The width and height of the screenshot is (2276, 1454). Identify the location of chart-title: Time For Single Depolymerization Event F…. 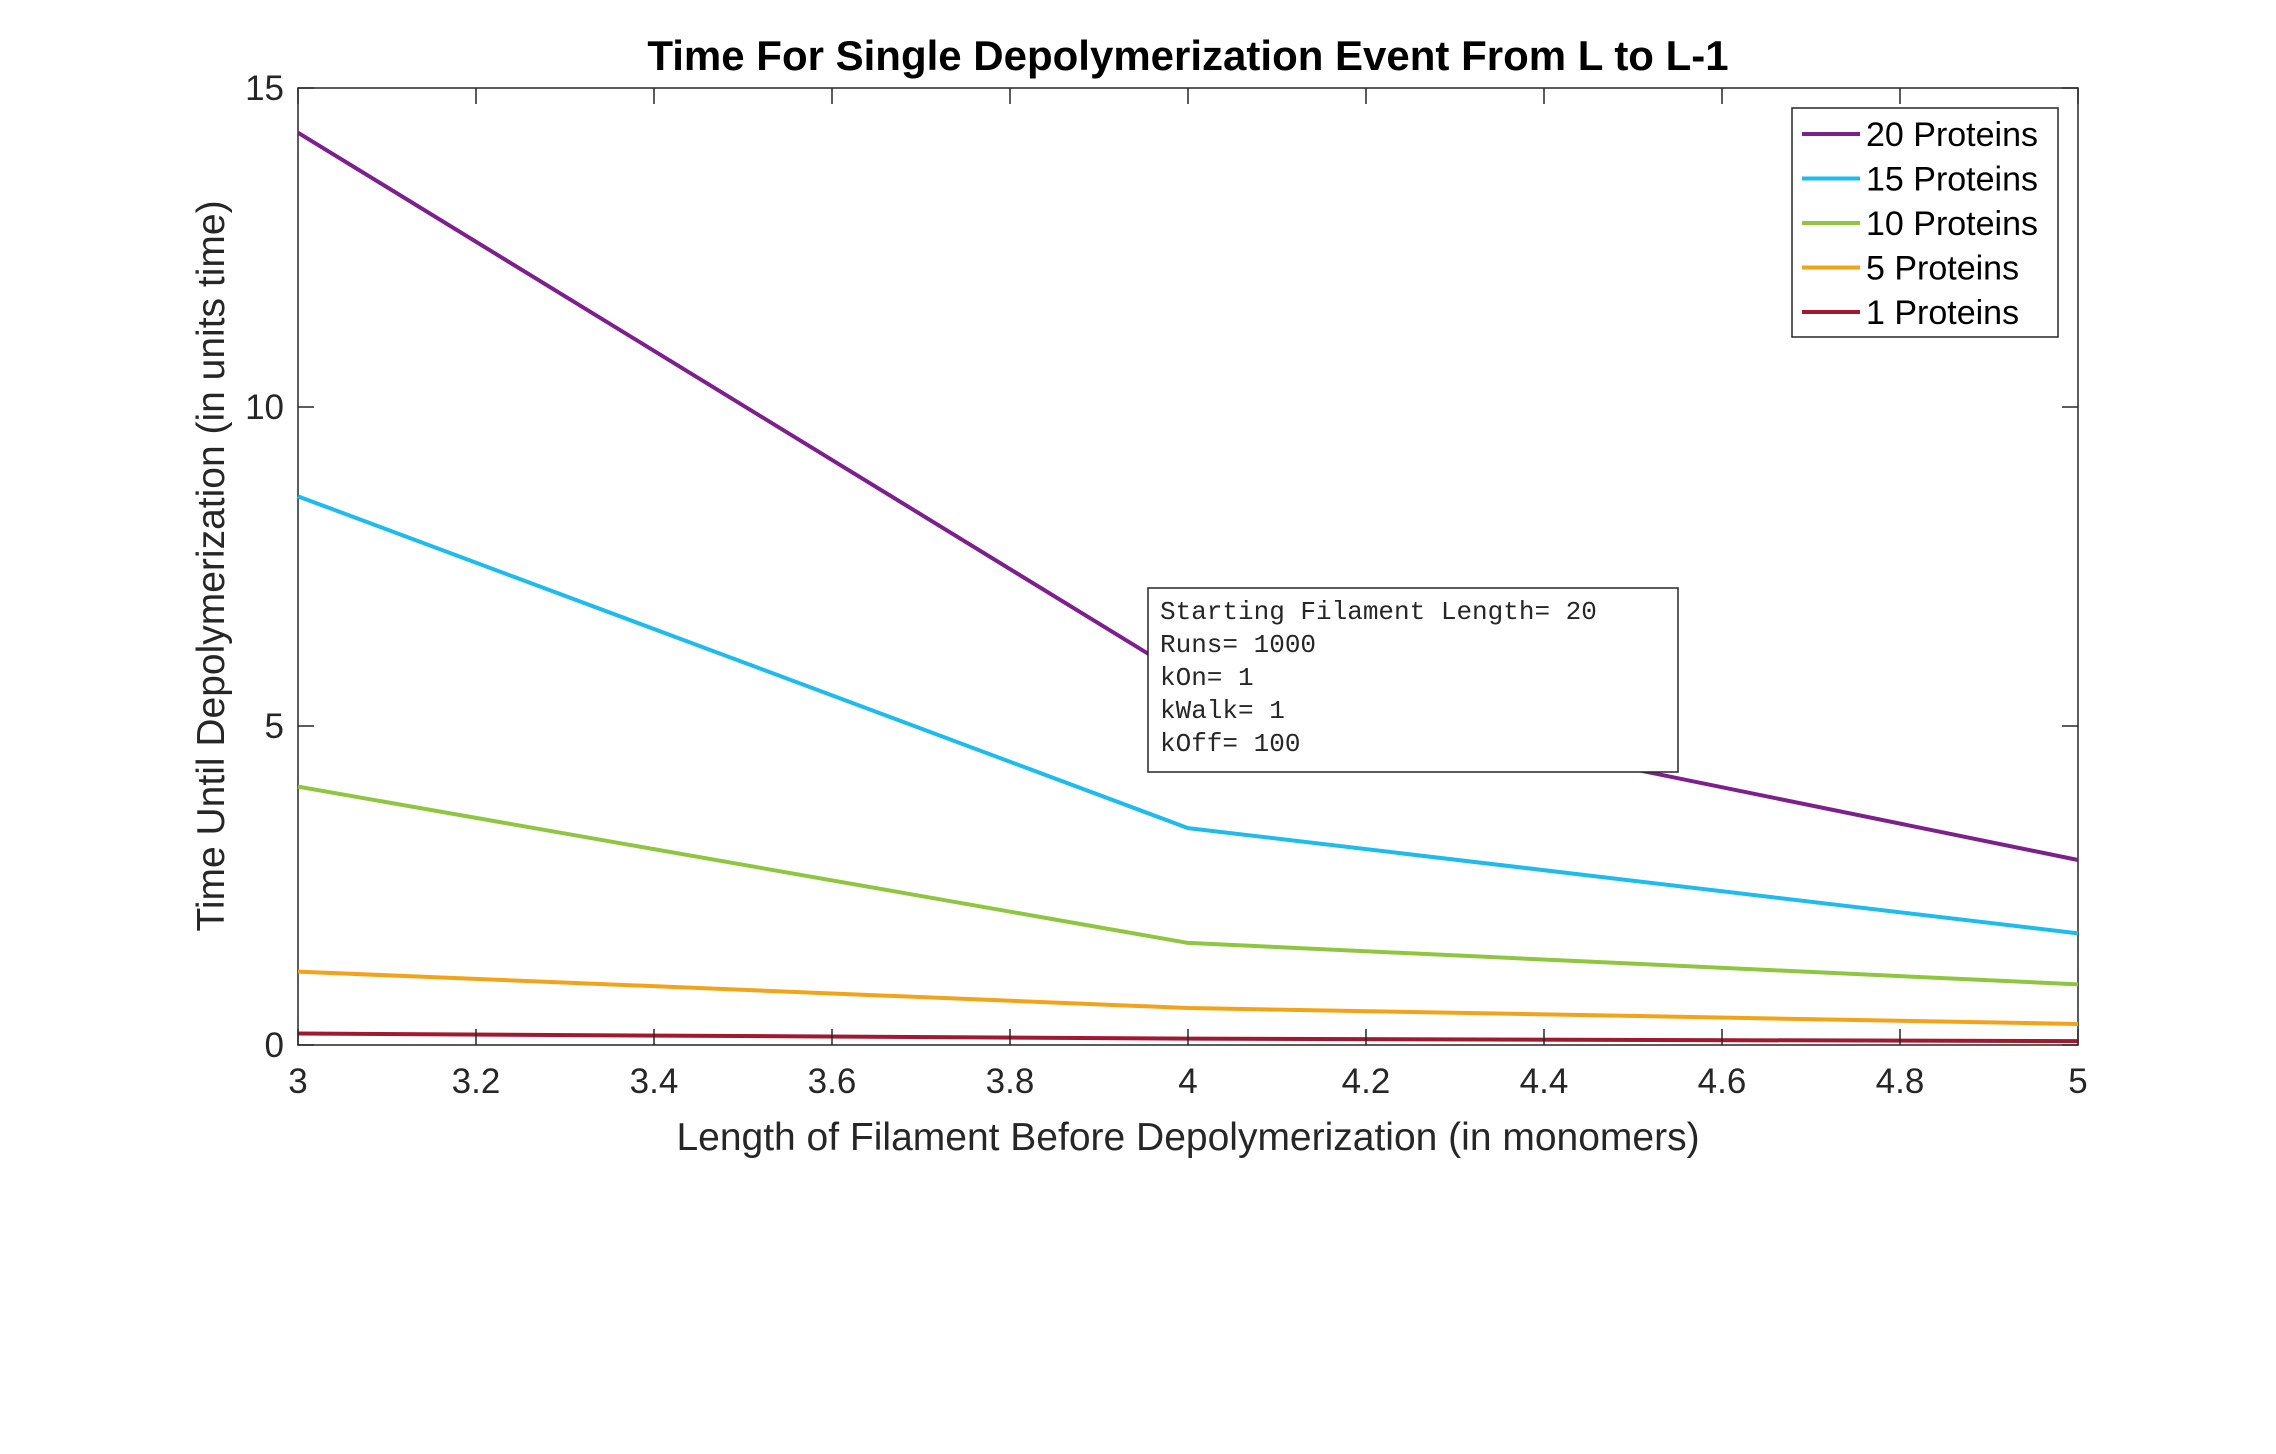
(1187, 55).